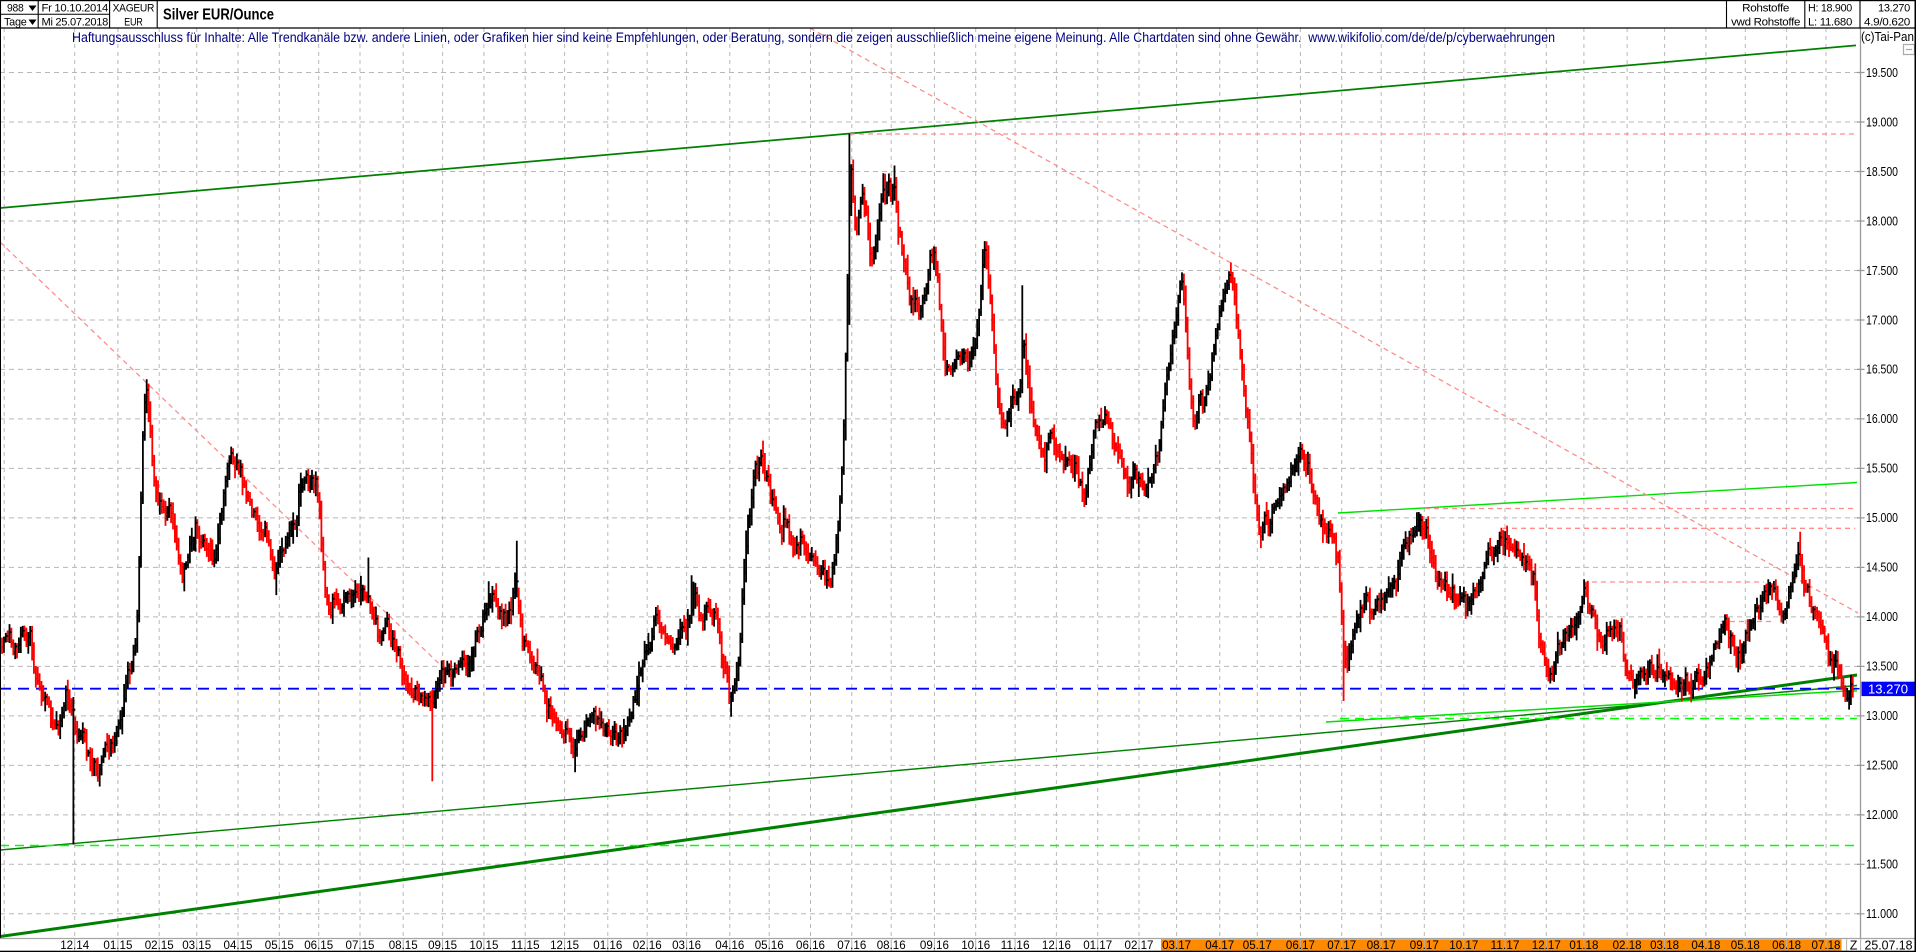 The image size is (1916, 952). I want to click on svg-text: 12.16, so click(1056, 945).